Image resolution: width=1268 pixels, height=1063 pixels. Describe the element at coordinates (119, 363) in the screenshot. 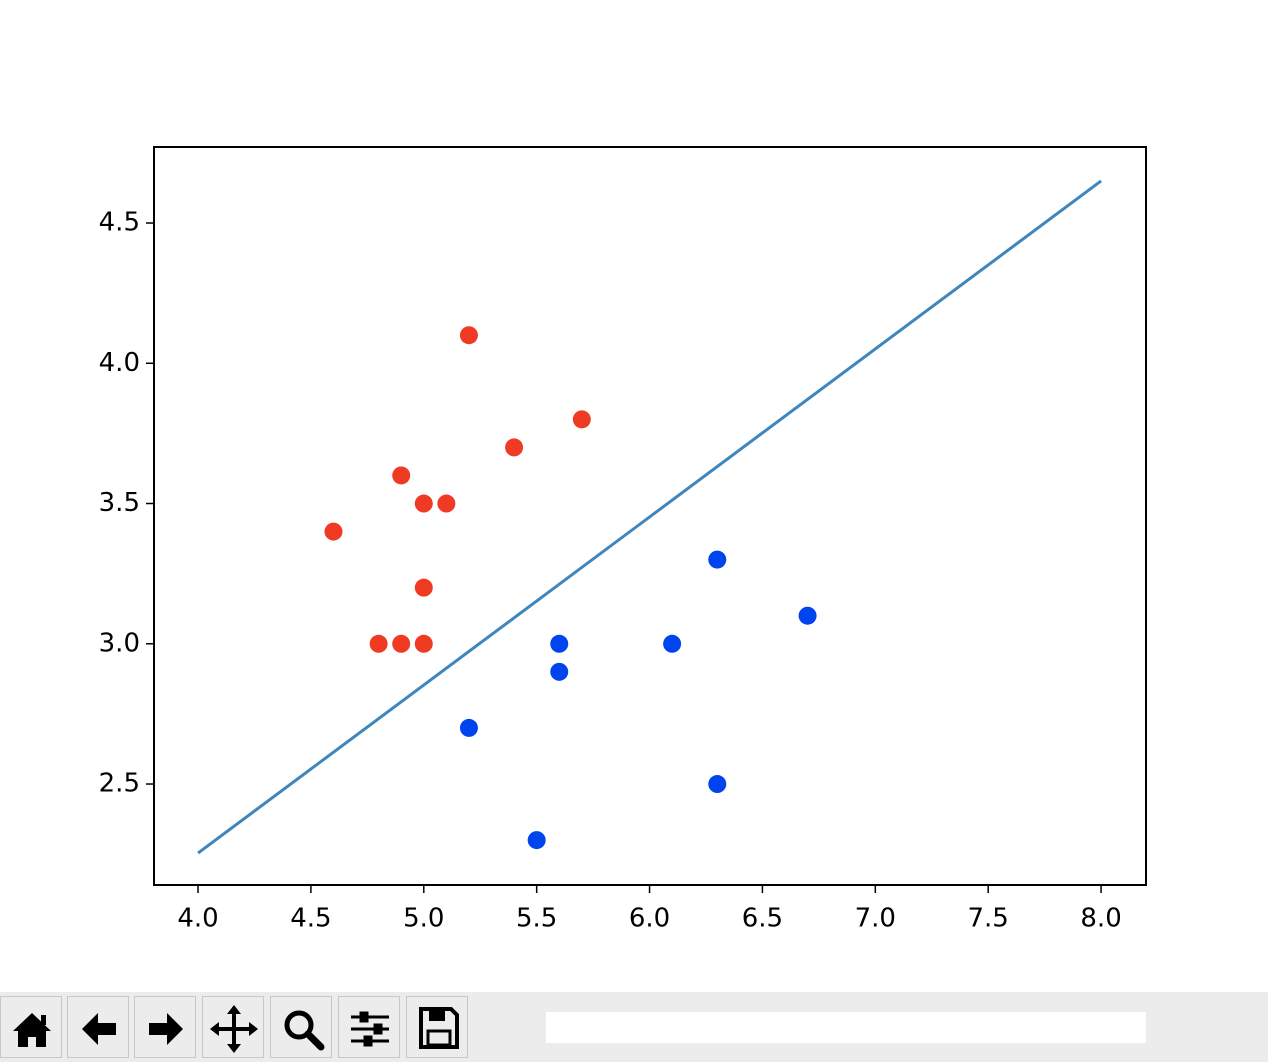

I see `y-tick-label: 4.0` at that location.